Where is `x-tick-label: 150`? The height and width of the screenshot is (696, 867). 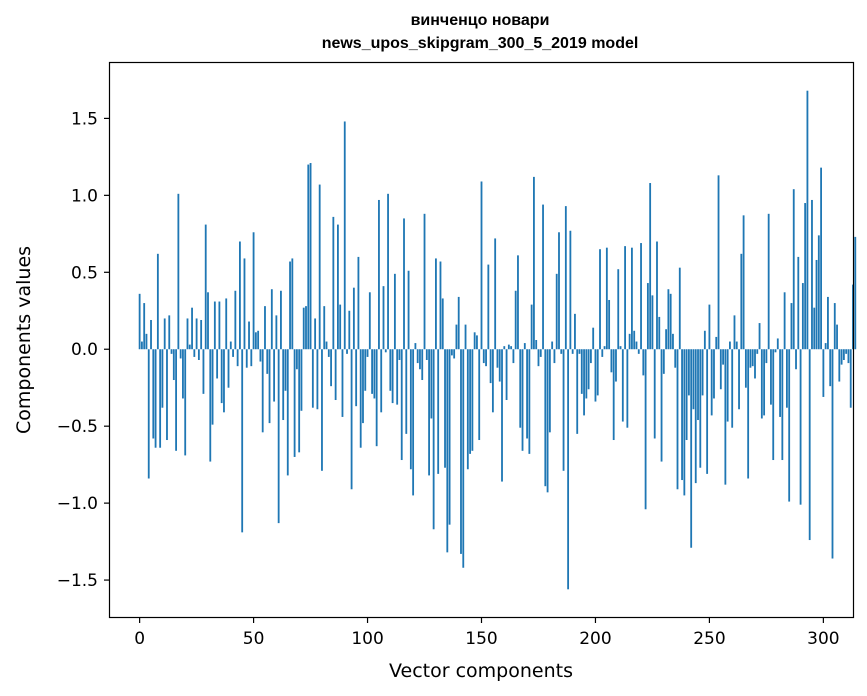
x-tick-label: 150 is located at coordinates (481, 639).